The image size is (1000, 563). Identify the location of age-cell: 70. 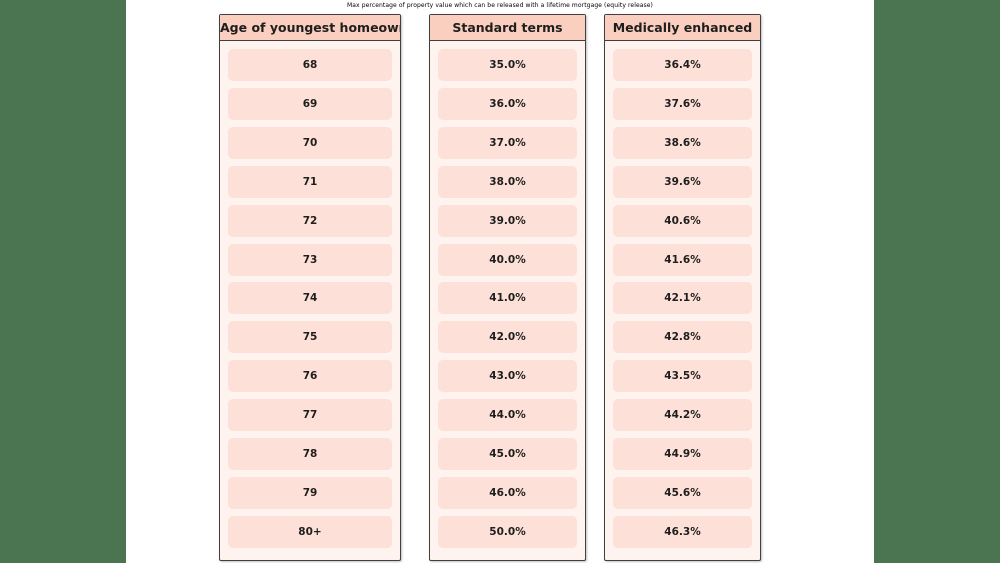
(310, 142).